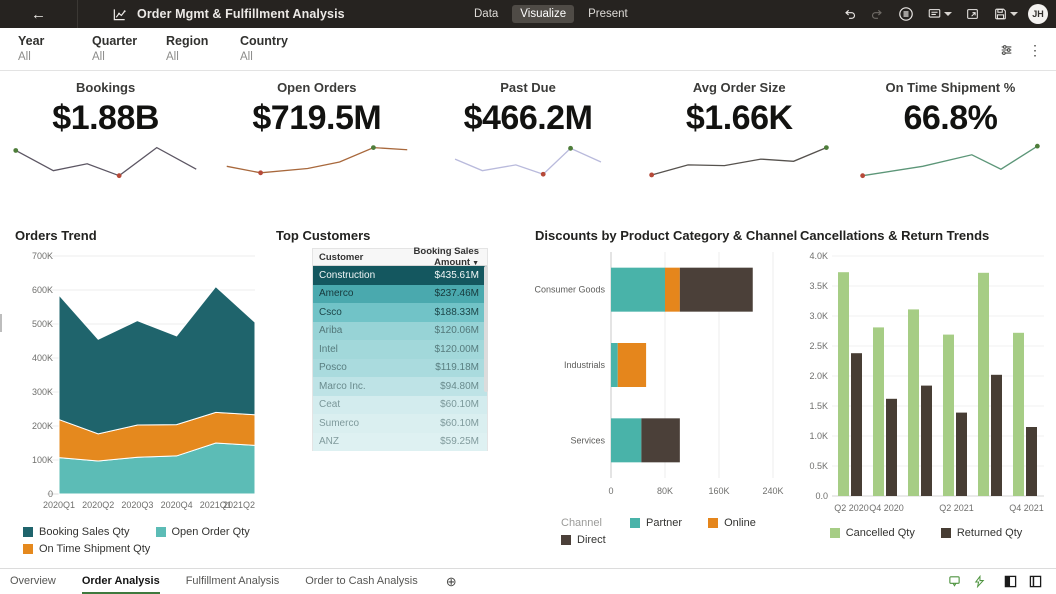 This screenshot has width=1056, height=594. What do you see at coordinates (906, 14) in the screenshot?
I see `assistant-button` at bounding box center [906, 14].